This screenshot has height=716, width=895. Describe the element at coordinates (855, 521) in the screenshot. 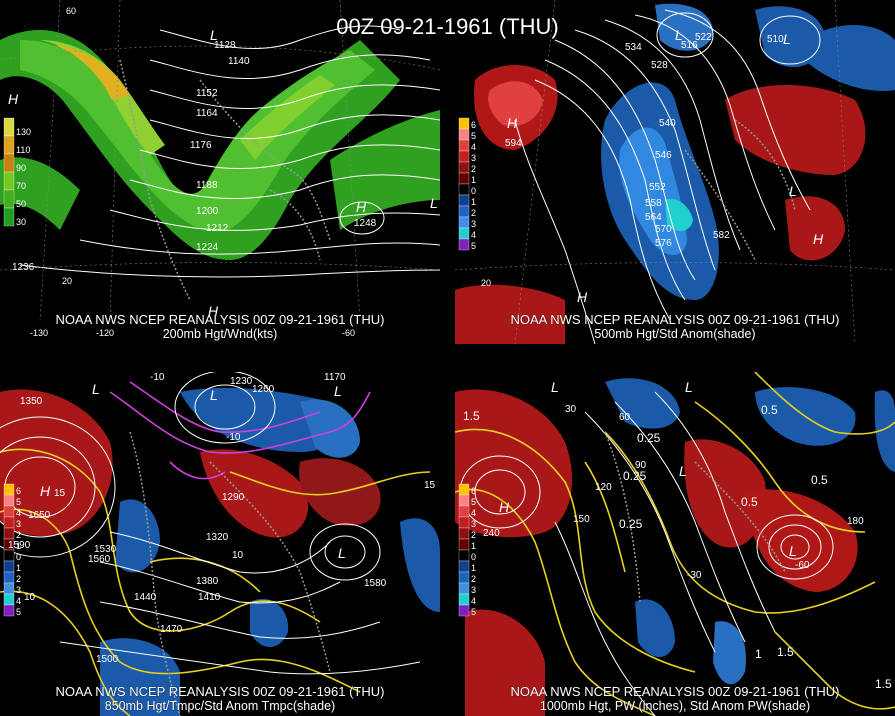

I see `p1000-contour-label: 180` at that location.